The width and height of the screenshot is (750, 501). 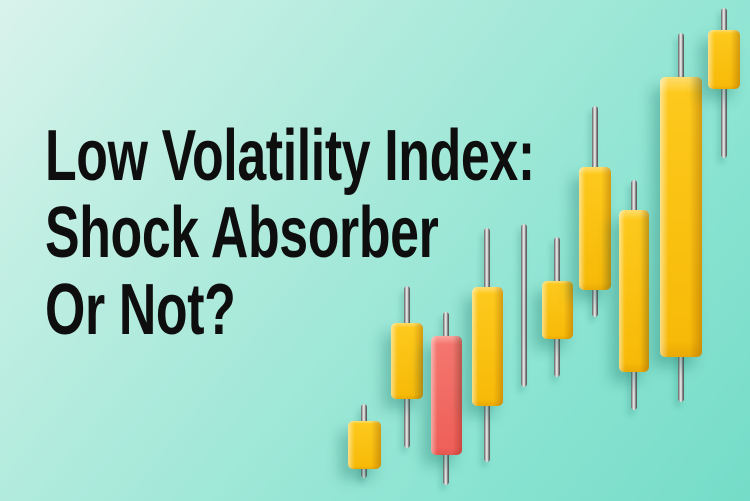 What do you see at coordinates (364, 445) in the screenshot?
I see `candle-1-body` at bounding box center [364, 445].